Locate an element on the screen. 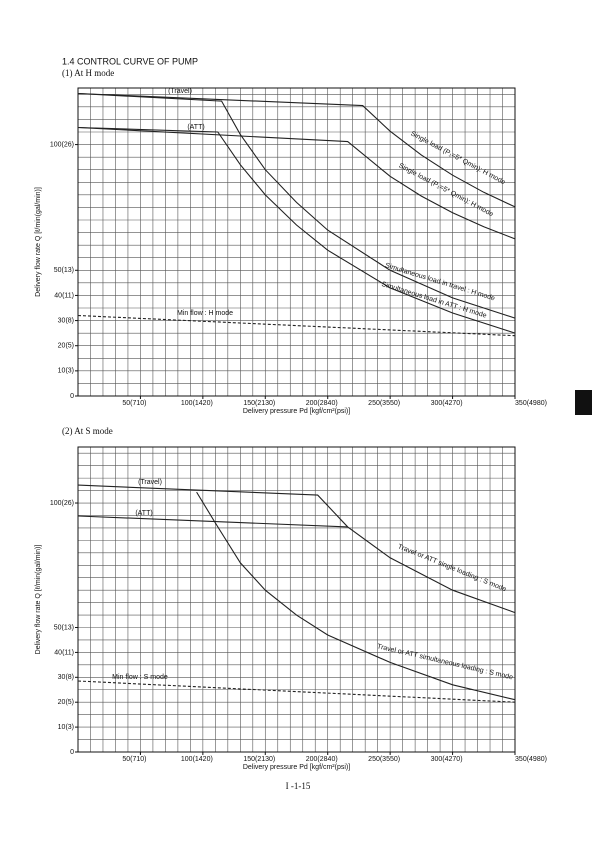 Image resolution: width=597 pixels, height=843 pixels. page-number: I -1-15 is located at coordinates (298, 786).